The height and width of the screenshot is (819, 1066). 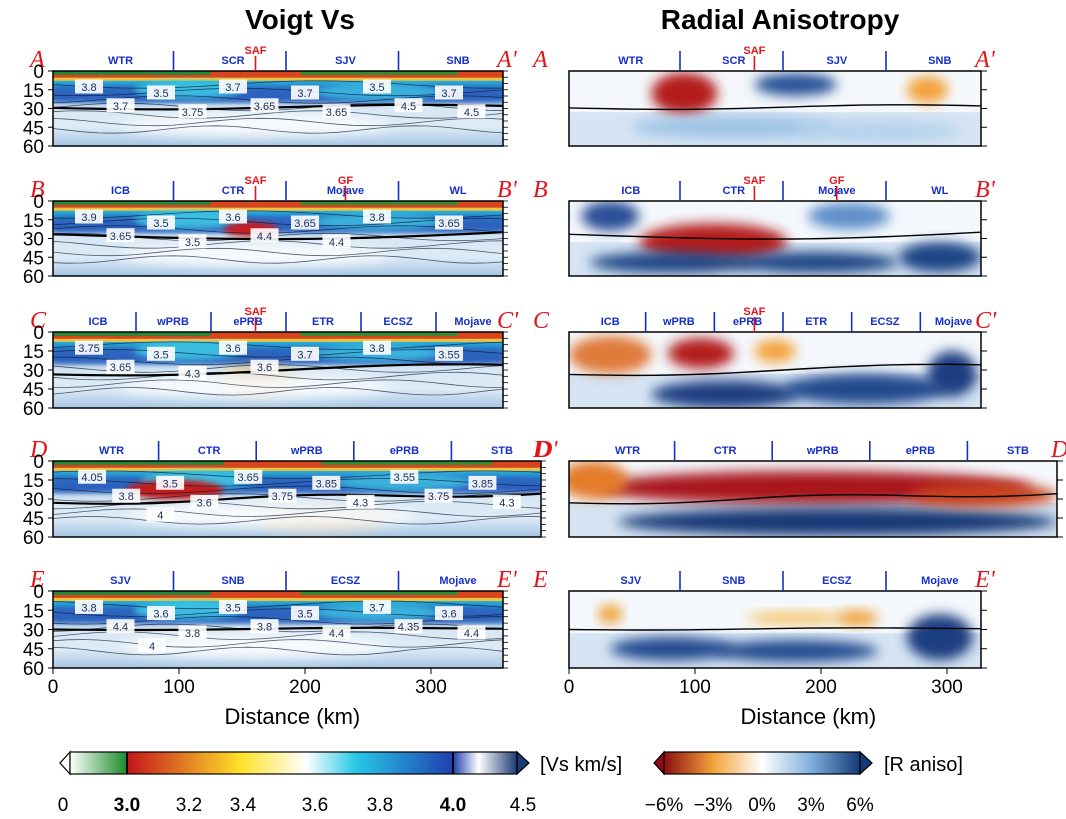 What do you see at coordinates (408, 107) in the screenshot?
I see `svg-text: 4.5` at bounding box center [408, 107].